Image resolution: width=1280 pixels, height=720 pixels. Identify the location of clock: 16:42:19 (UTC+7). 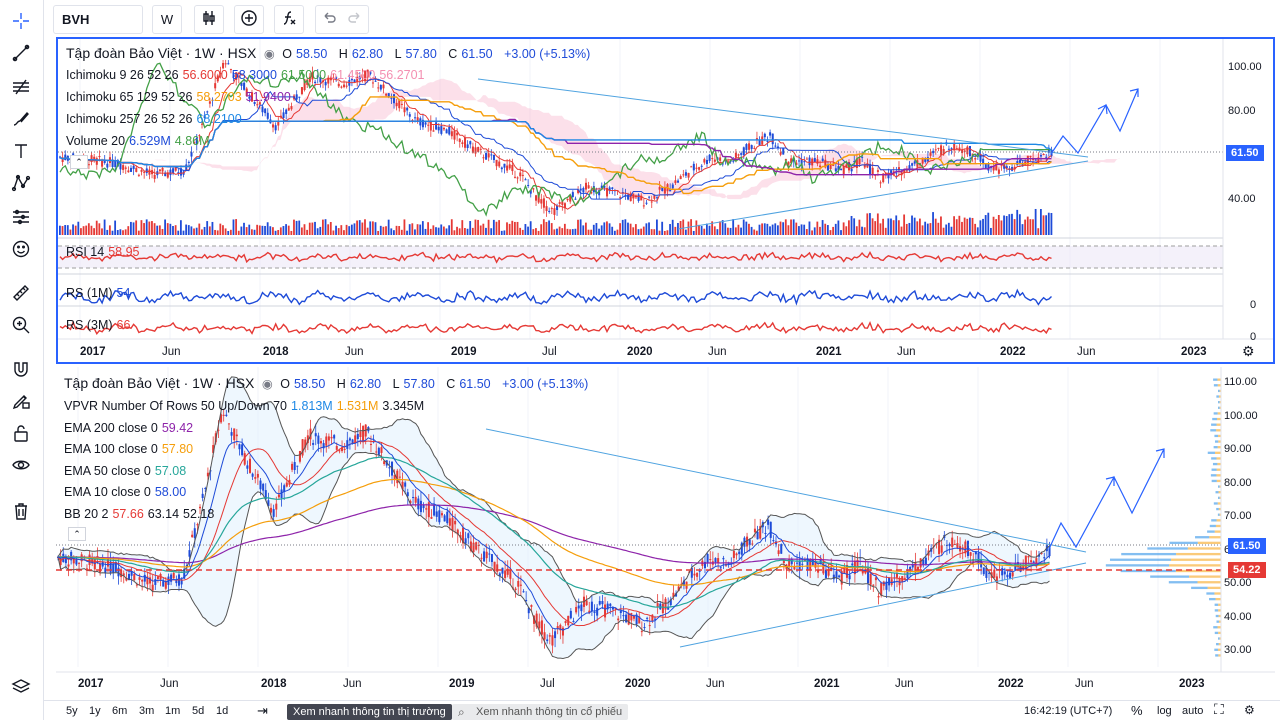
(1068, 711).